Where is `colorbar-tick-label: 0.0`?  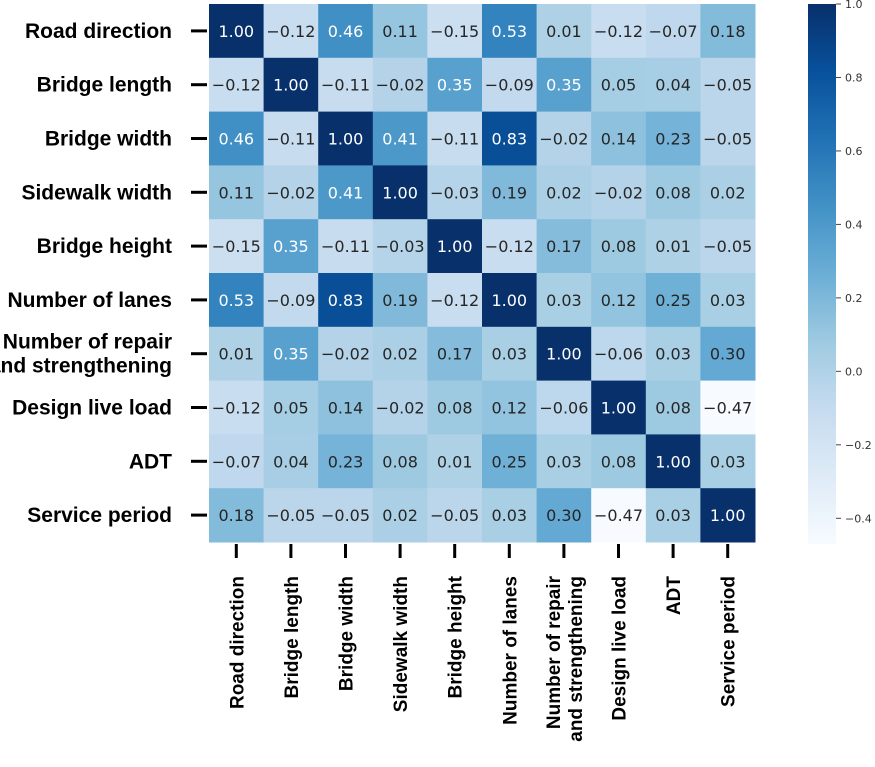 colorbar-tick-label: 0.0 is located at coordinates (854, 371).